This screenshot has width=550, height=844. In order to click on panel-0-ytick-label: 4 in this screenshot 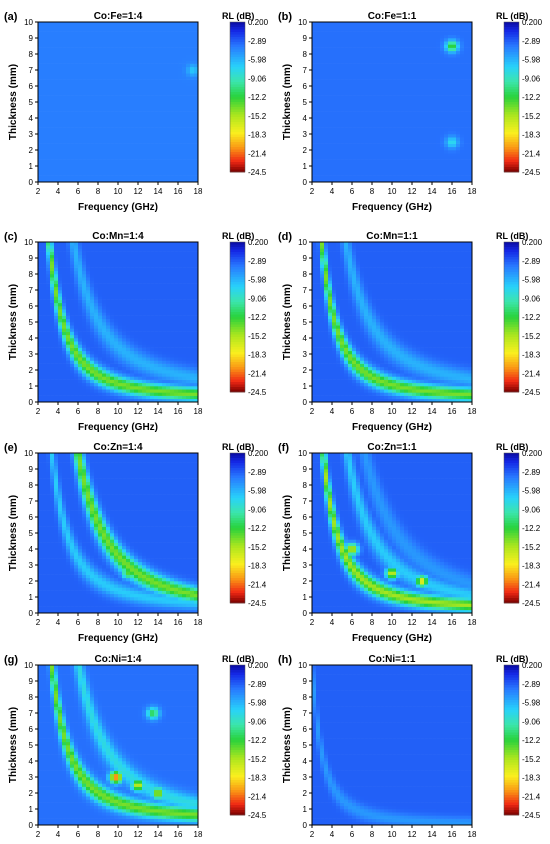, I will do `click(31, 118)`.